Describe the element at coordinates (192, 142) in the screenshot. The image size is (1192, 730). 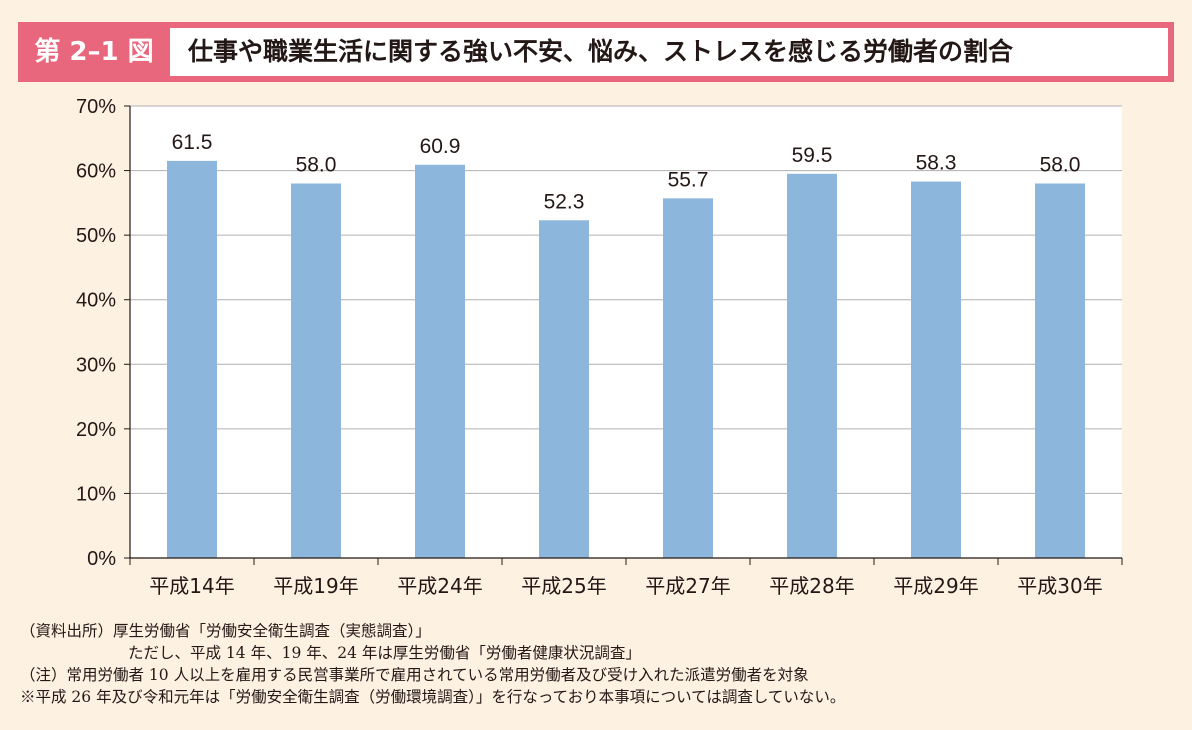
I see `bar-value-label: 61.5` at that location.